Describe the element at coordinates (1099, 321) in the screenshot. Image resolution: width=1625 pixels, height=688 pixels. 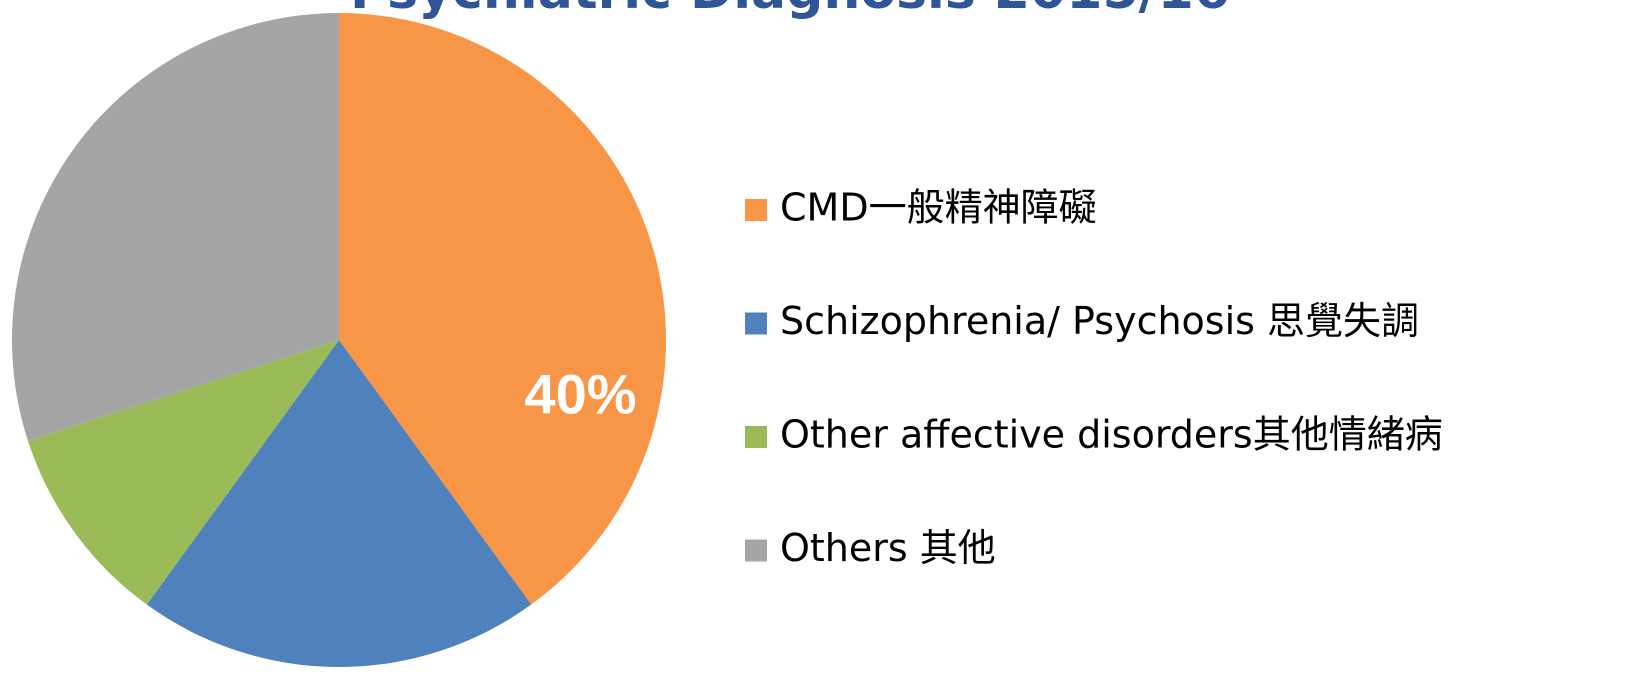
I see `legend-label: Schizophrenia/ Psychosis 思覺失調` at that location.